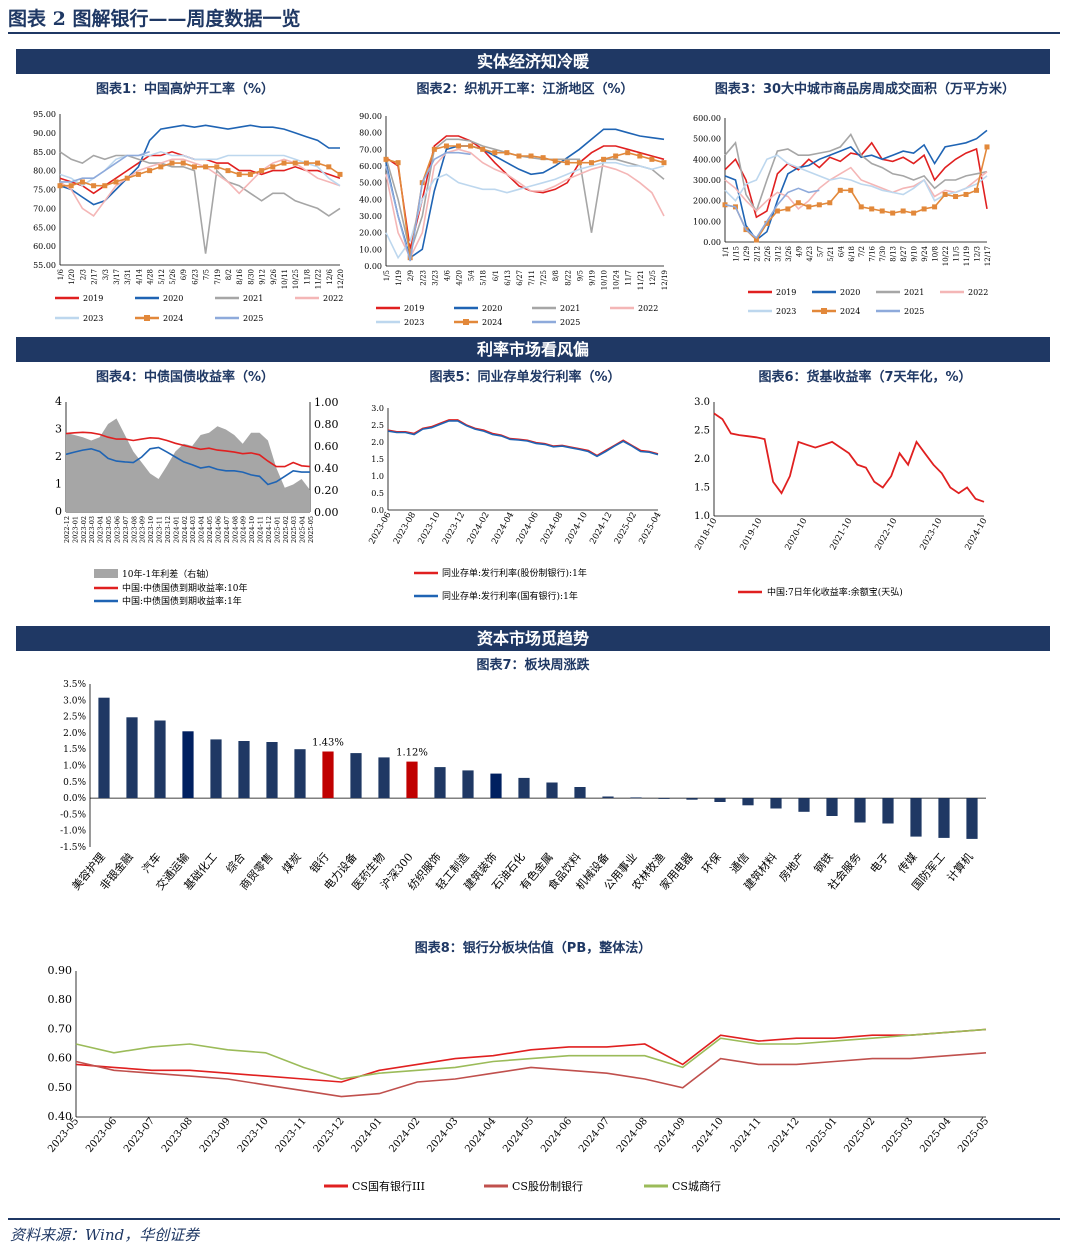 The height and width of the screenshot is (1251, 1066). Describe the element at coordinates (914, 292) in the screenshot. I see `legend-label: 2021` at that location.